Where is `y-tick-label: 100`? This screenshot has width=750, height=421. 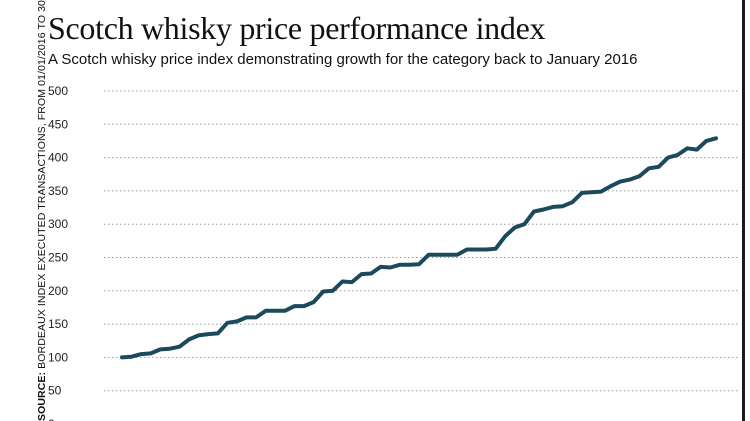
y-tick-label: 100 is located at coordinates (58, 357).